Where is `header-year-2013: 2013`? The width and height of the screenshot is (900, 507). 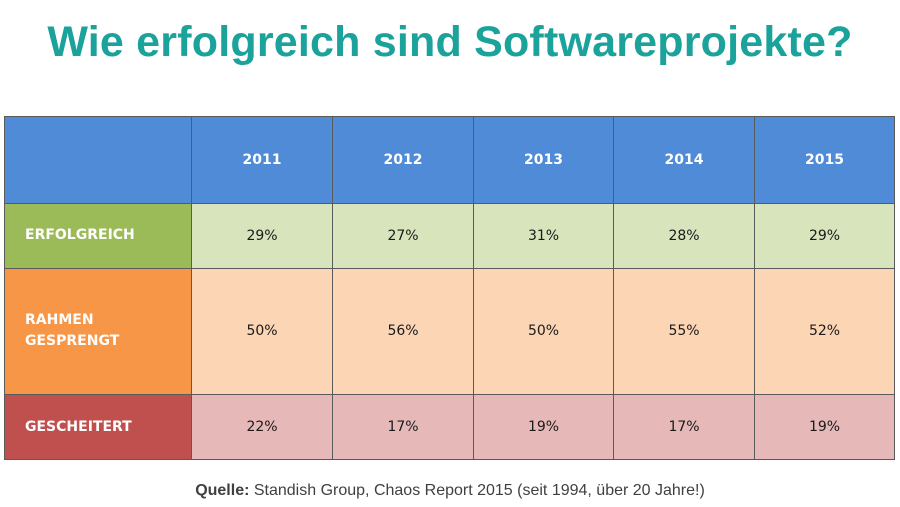 header-year-2013: 2013 is located at coordinates (543, 160).